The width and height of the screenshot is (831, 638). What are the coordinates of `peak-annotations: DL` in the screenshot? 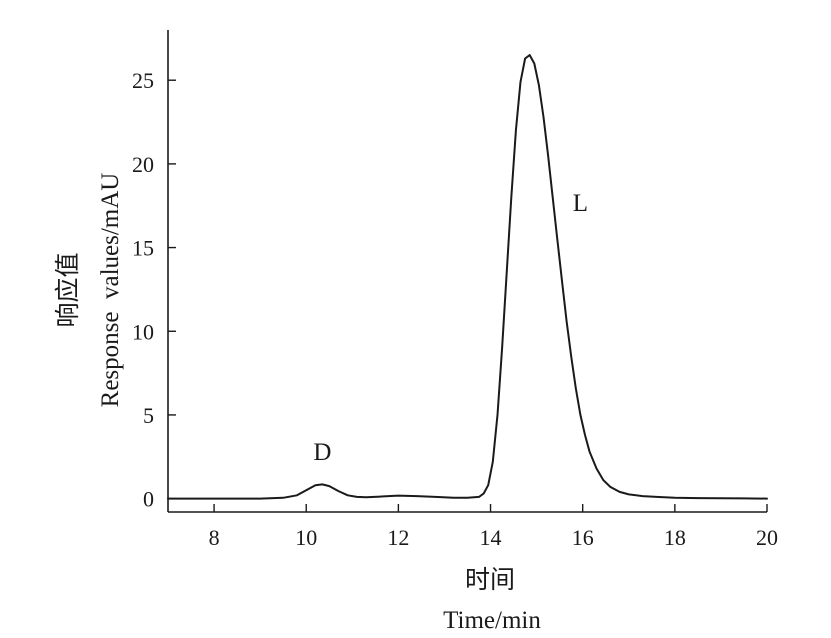 It's located at (450, 328).